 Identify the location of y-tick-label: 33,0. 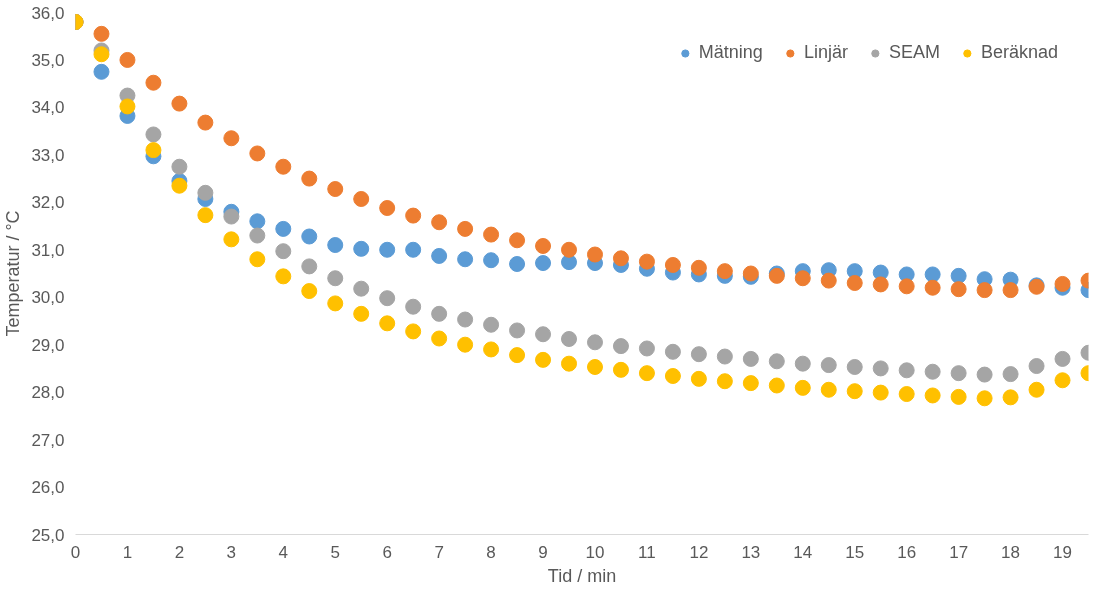
(48, 155).